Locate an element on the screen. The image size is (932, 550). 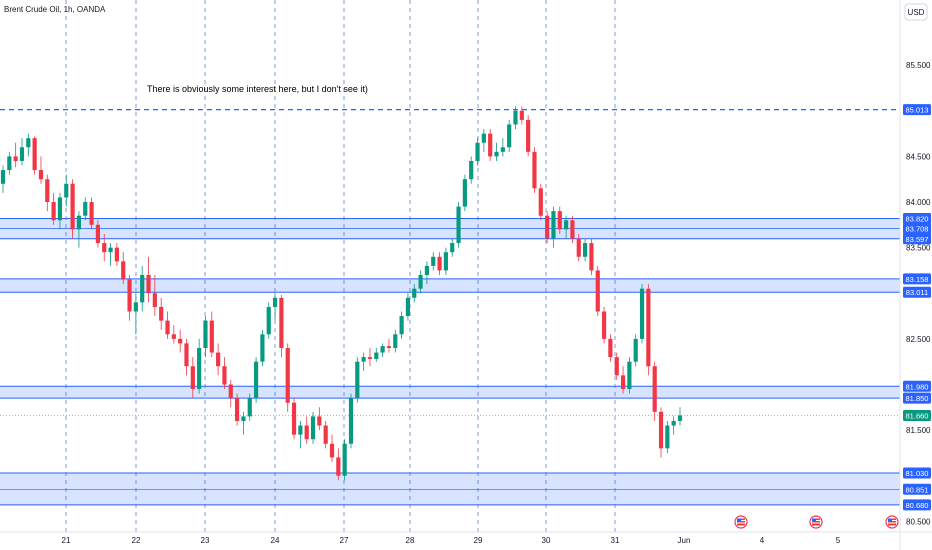
time-tick-label: 4 is located at coordinates (762, 540).